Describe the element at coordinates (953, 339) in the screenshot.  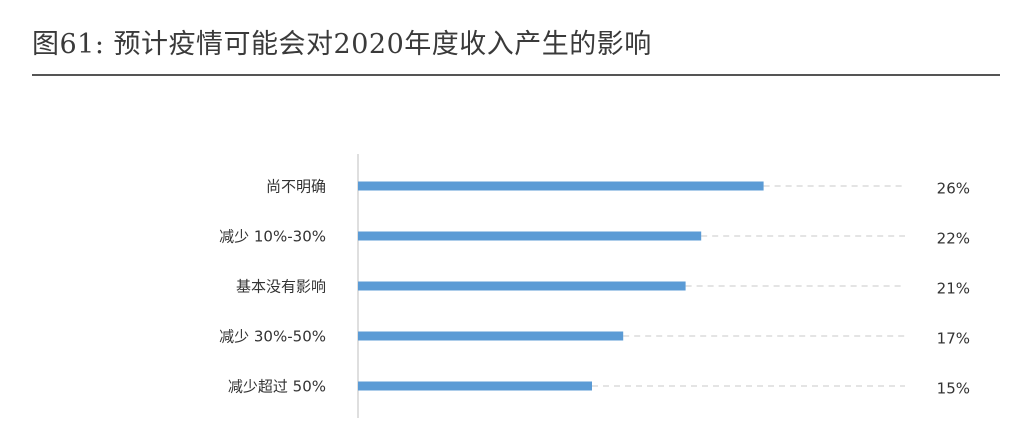
I see `value-label: 17%` at that location.